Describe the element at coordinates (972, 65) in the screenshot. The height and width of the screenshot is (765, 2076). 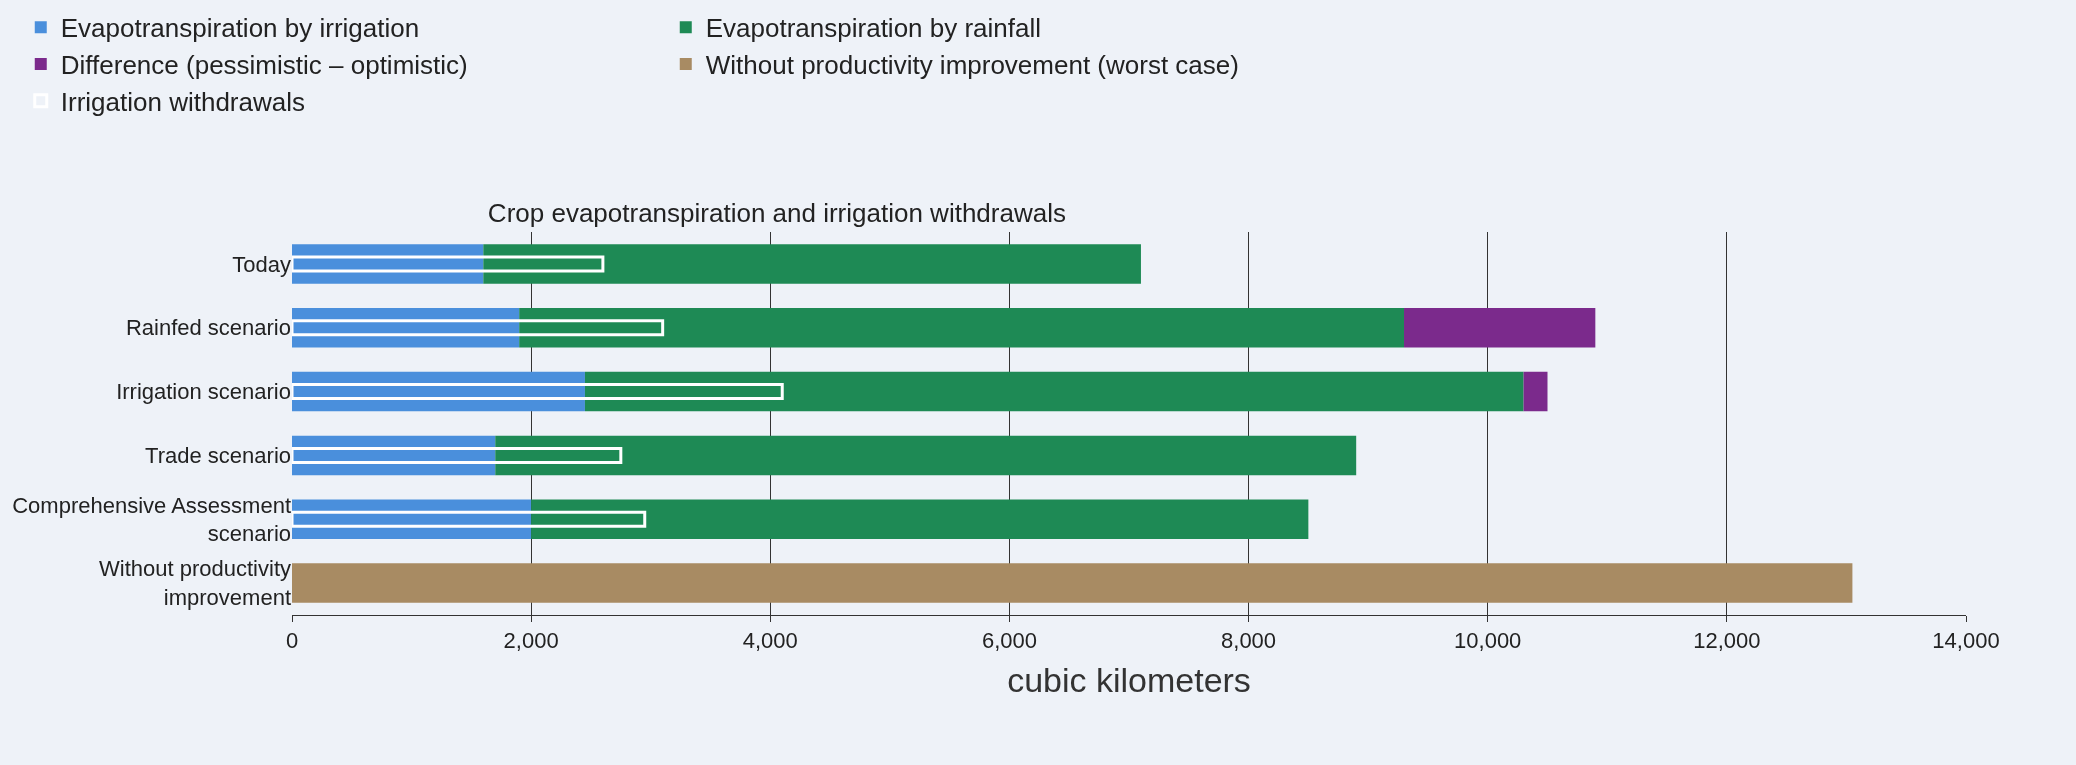
I see `legend-label: Without productivity improvement (worst case)` at that location.